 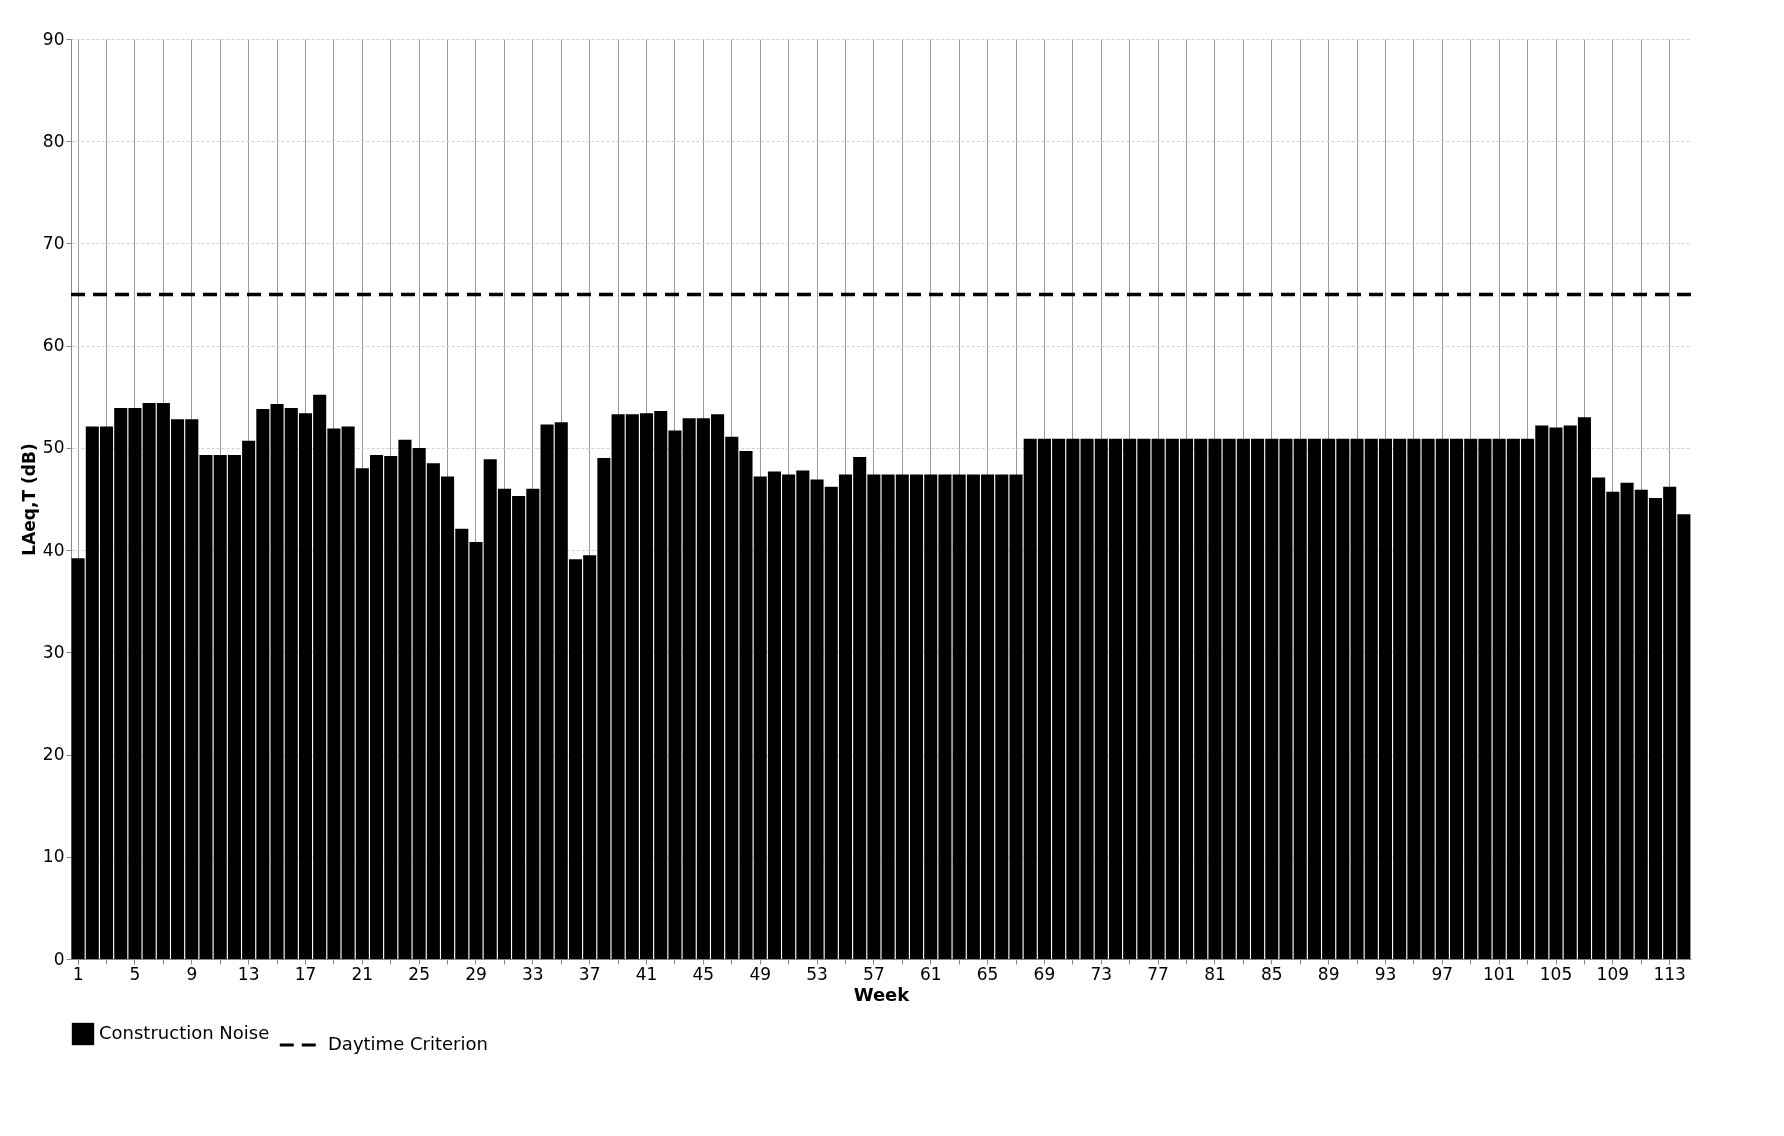 What do you see at coordinates (1044, 973) in the screenshot?
I see `x-tick-label: 69` at bounding box center [1044, 973].